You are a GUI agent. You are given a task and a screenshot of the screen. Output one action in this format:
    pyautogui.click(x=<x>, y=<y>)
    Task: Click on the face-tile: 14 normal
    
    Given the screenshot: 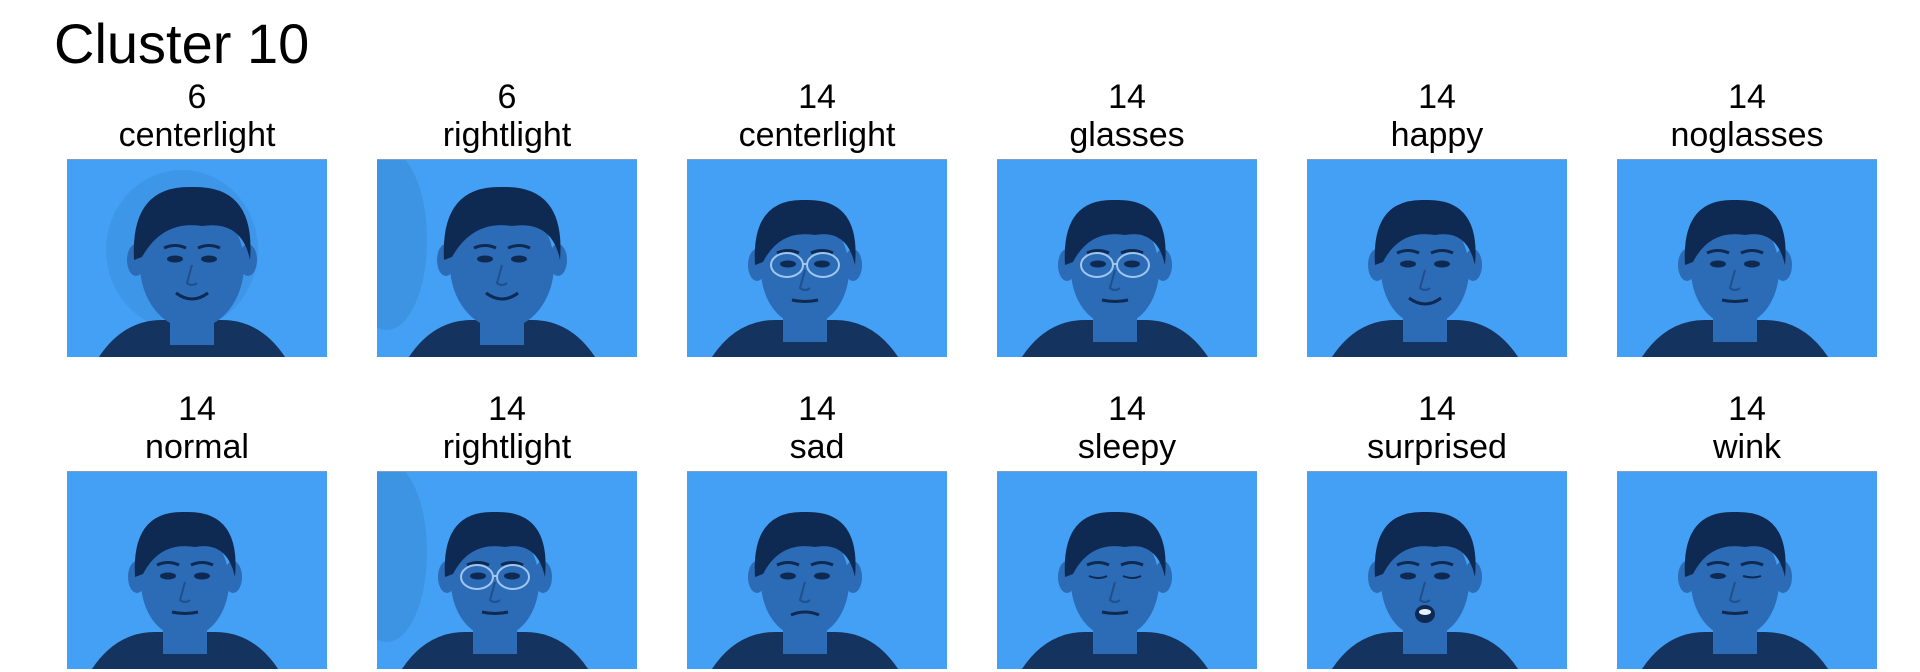 What is the action you would take?
    pyautogui.click(x=197, y=530)
    